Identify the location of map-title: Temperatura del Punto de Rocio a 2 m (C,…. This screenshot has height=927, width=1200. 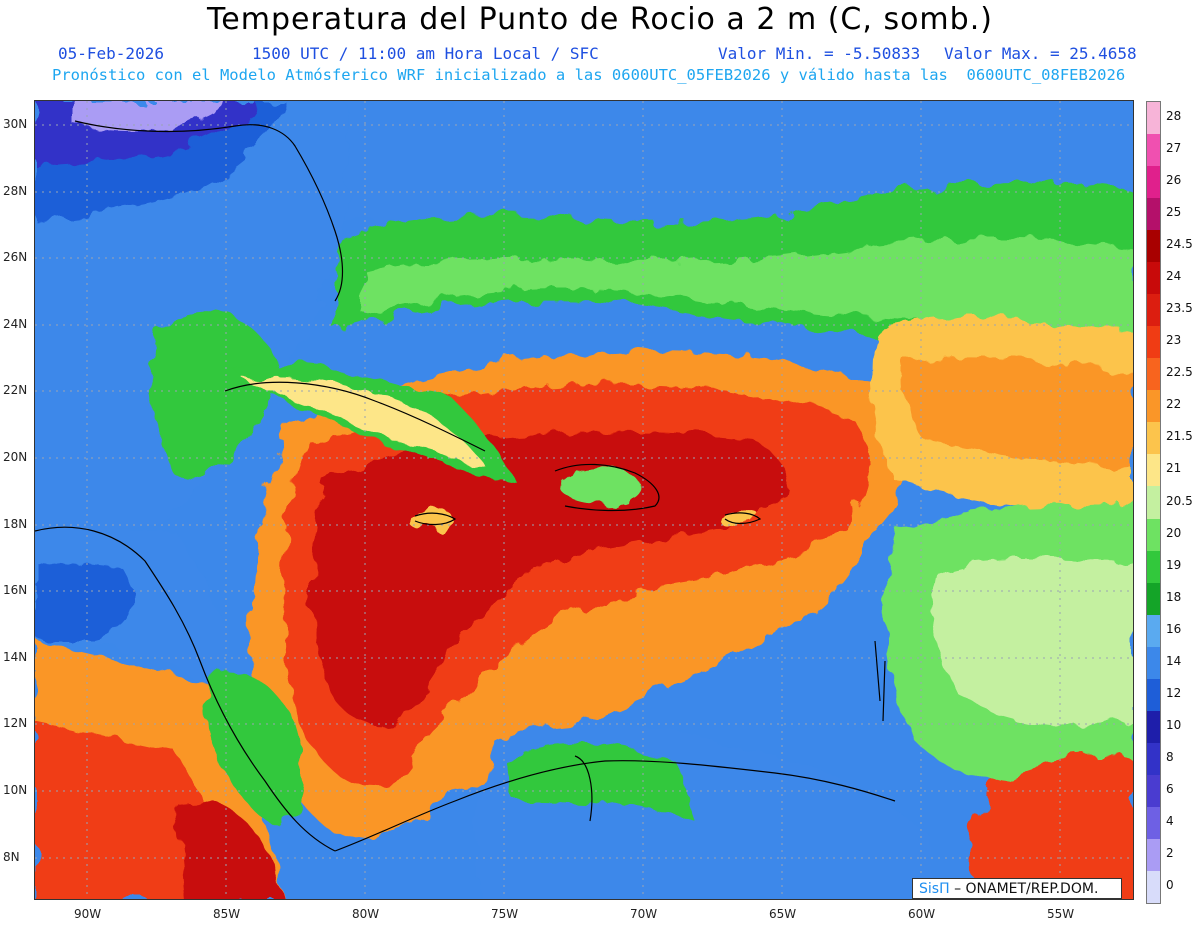
(600, 19).